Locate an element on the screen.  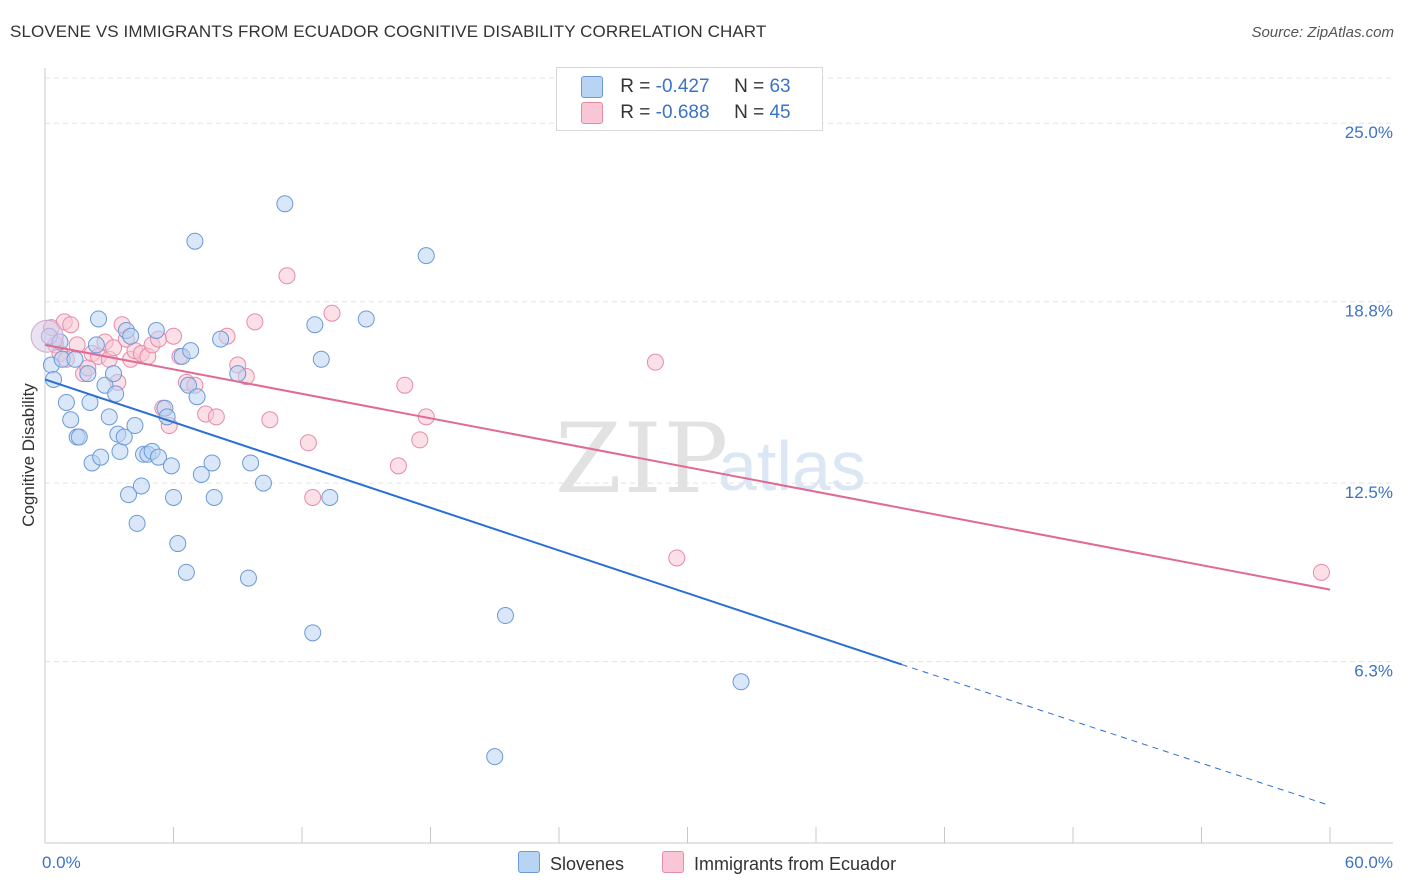
n-value: 45 is located at coordinates (780, 113).